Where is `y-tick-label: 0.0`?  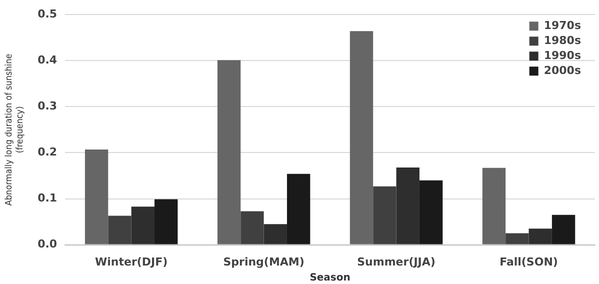 y-tick-label: 0.0 is located at coordinates (48, 244).